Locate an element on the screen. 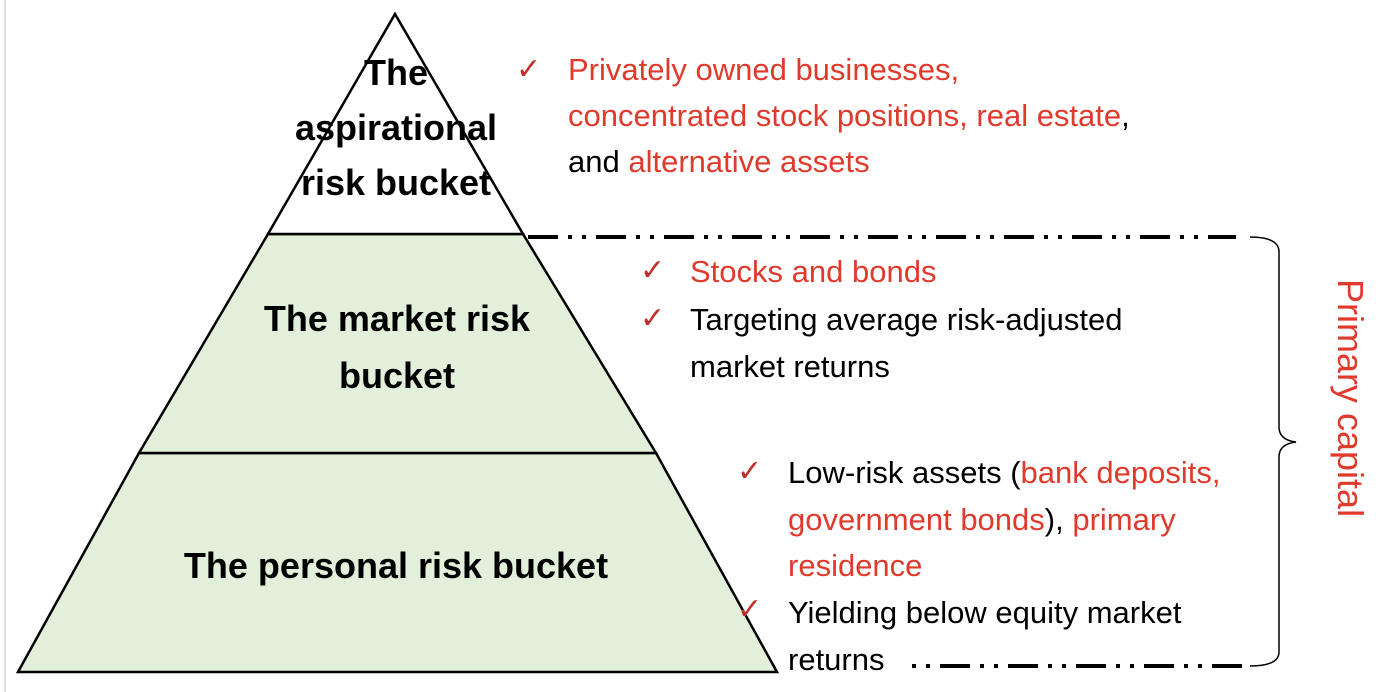 Image resolution: width=1376 pixels, height=692 pixels. bullet-text: and alternative assets is located at coordinates (719, 161).